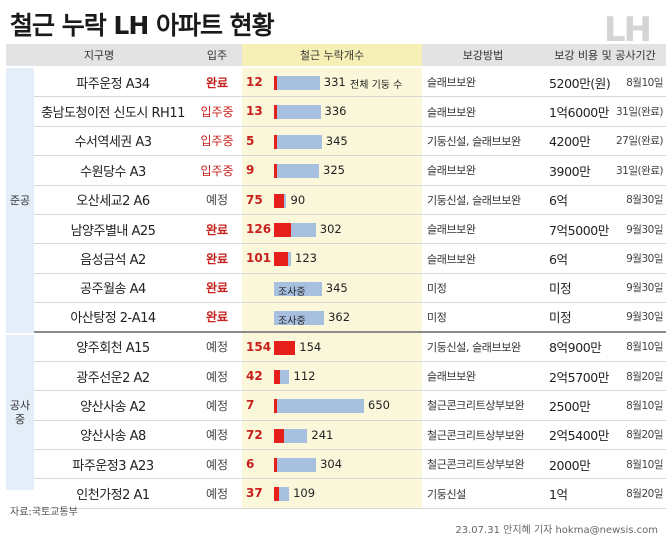  I want to click on table-row: 양주회천 A15 예정 154 154 기둥신설, 슬래브보완 8억900만 8월10일, so click(350, 347).